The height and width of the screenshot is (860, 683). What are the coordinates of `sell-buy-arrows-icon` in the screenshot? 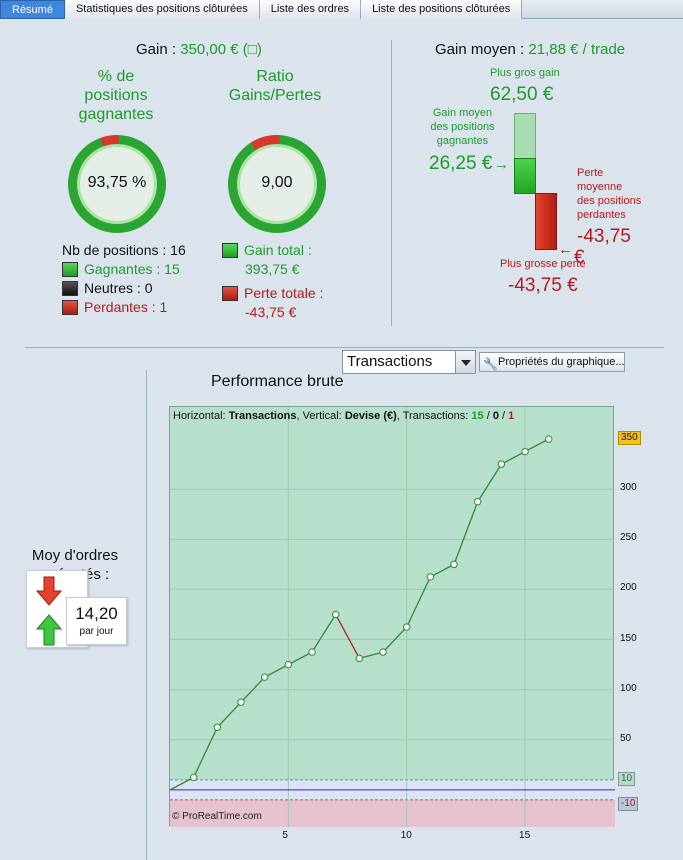 It's located at (49, 611).